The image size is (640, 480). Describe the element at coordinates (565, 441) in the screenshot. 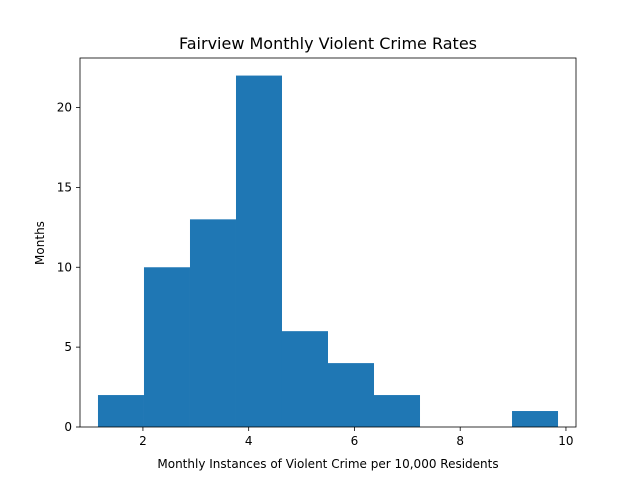

I see `x-tick-label: 10` at that location.